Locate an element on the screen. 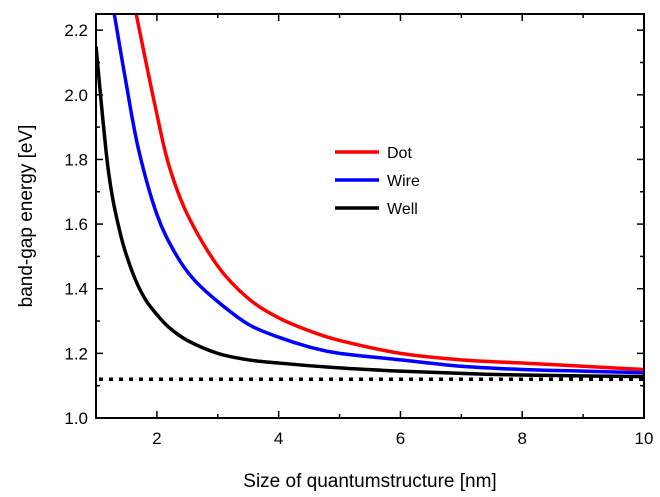 The width and height of the screenshot is (660, 497). y-tick-label: 1.4 is located at coordinates (76, 289).